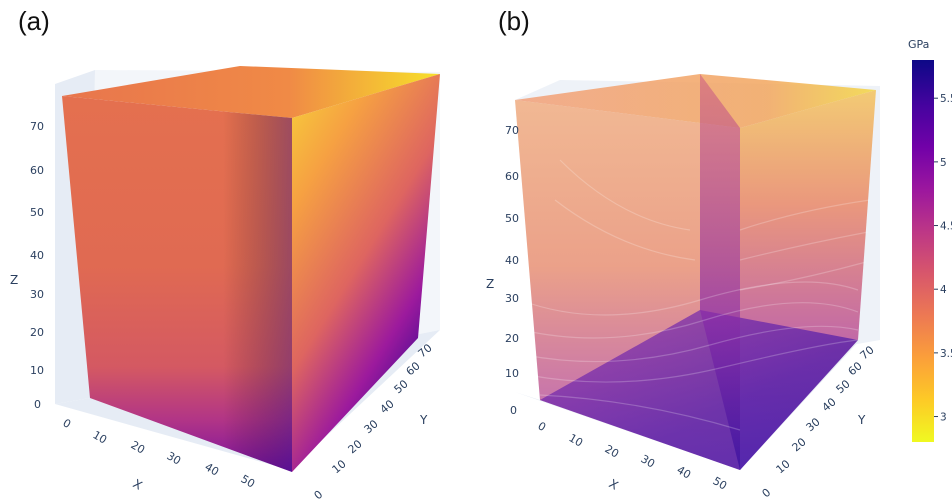  Describe the element at coordinates (684, 472) in the screenshot. I see `panel-b-x-tick: 40` at that location.